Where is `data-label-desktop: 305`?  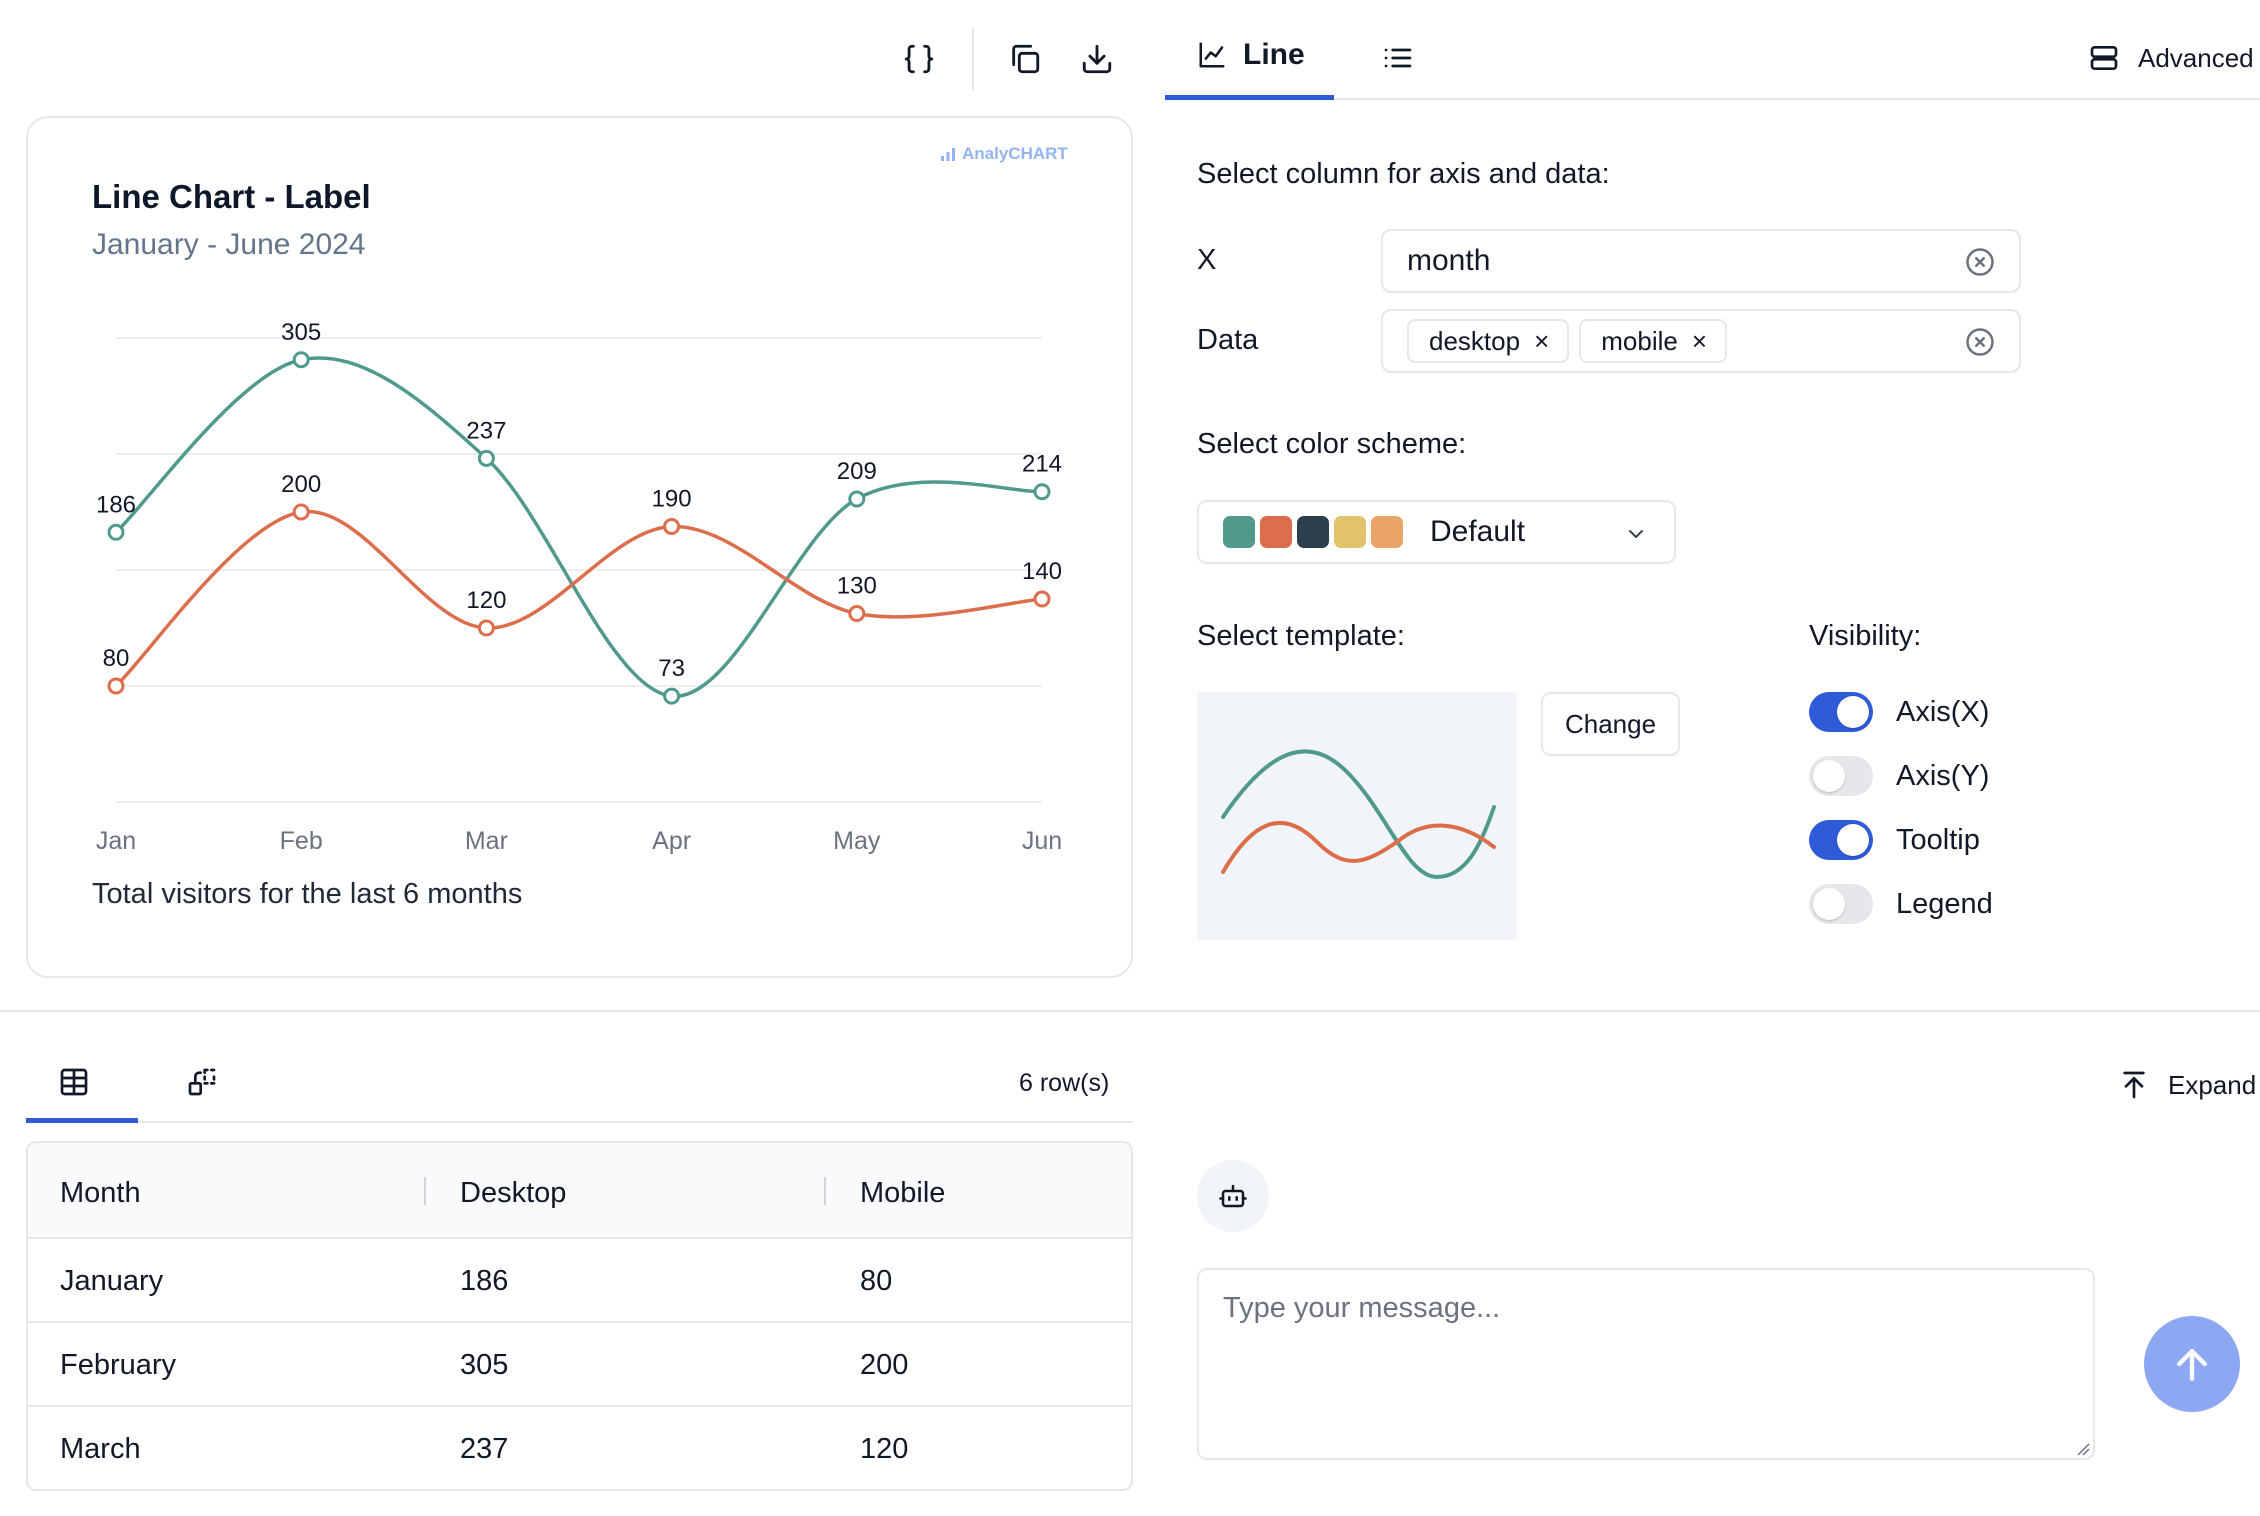 data-label-desktop: 305 is located at coordinates (301, 332).